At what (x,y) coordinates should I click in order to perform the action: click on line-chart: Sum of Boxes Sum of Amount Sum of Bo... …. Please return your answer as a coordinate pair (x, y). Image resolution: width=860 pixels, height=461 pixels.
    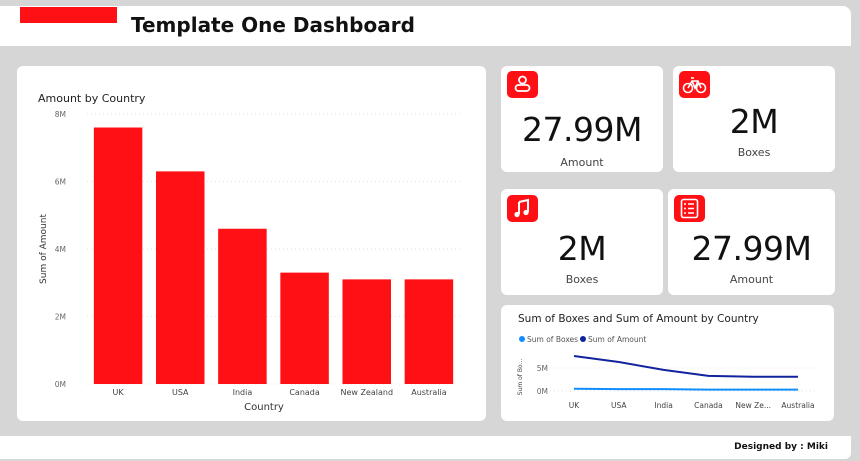
    Looking at the image, I should click on (667, 363).